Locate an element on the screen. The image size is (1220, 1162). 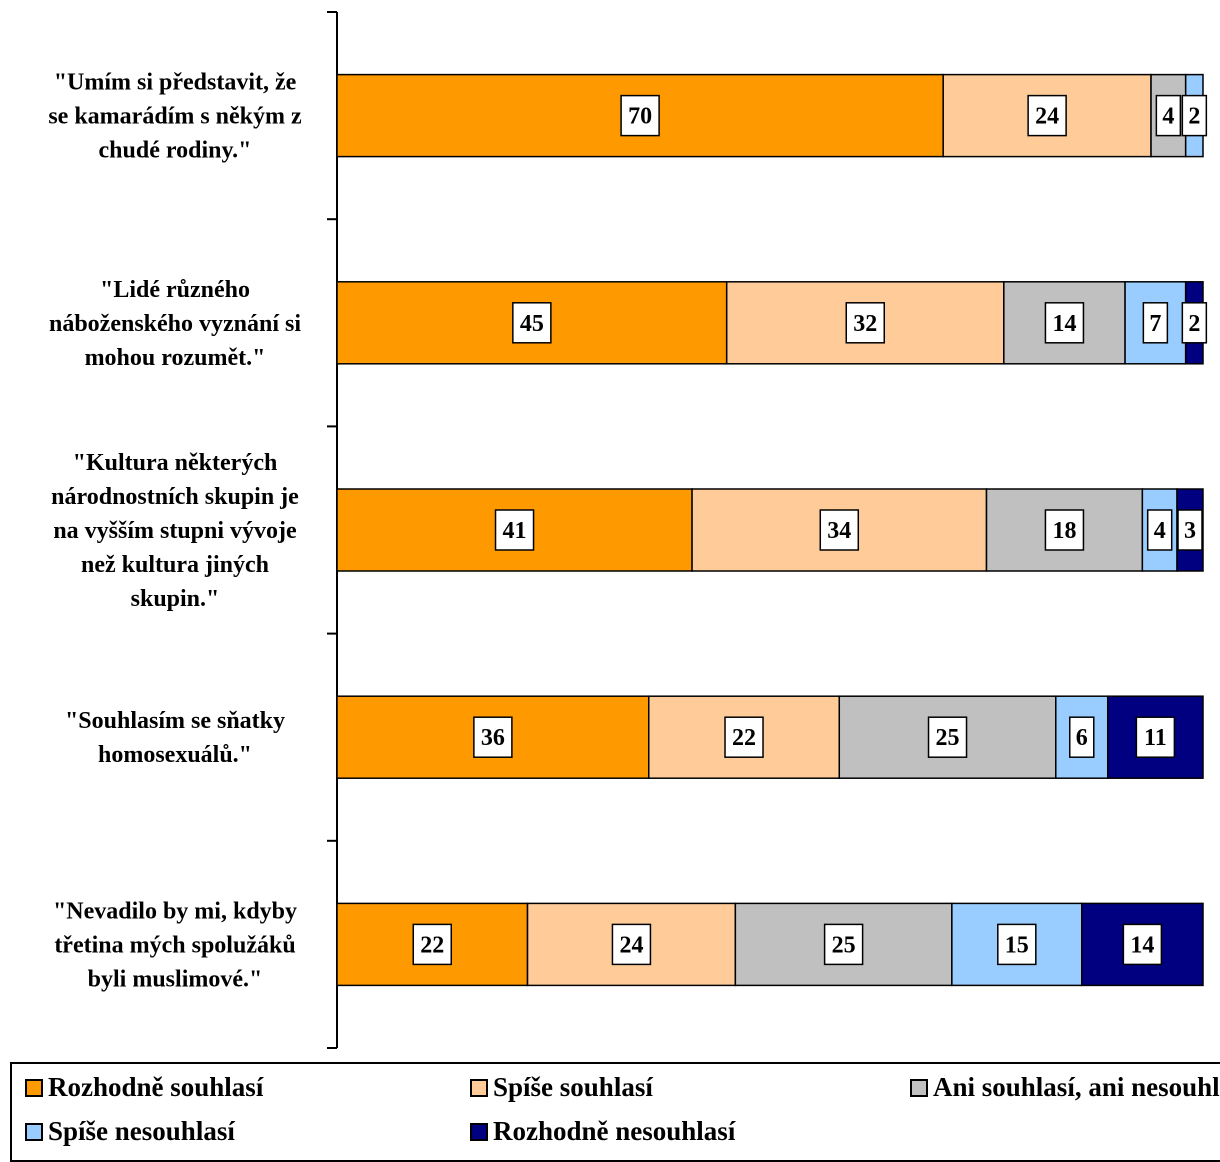
data-label: 18 is located at coordinates (1064, 531).